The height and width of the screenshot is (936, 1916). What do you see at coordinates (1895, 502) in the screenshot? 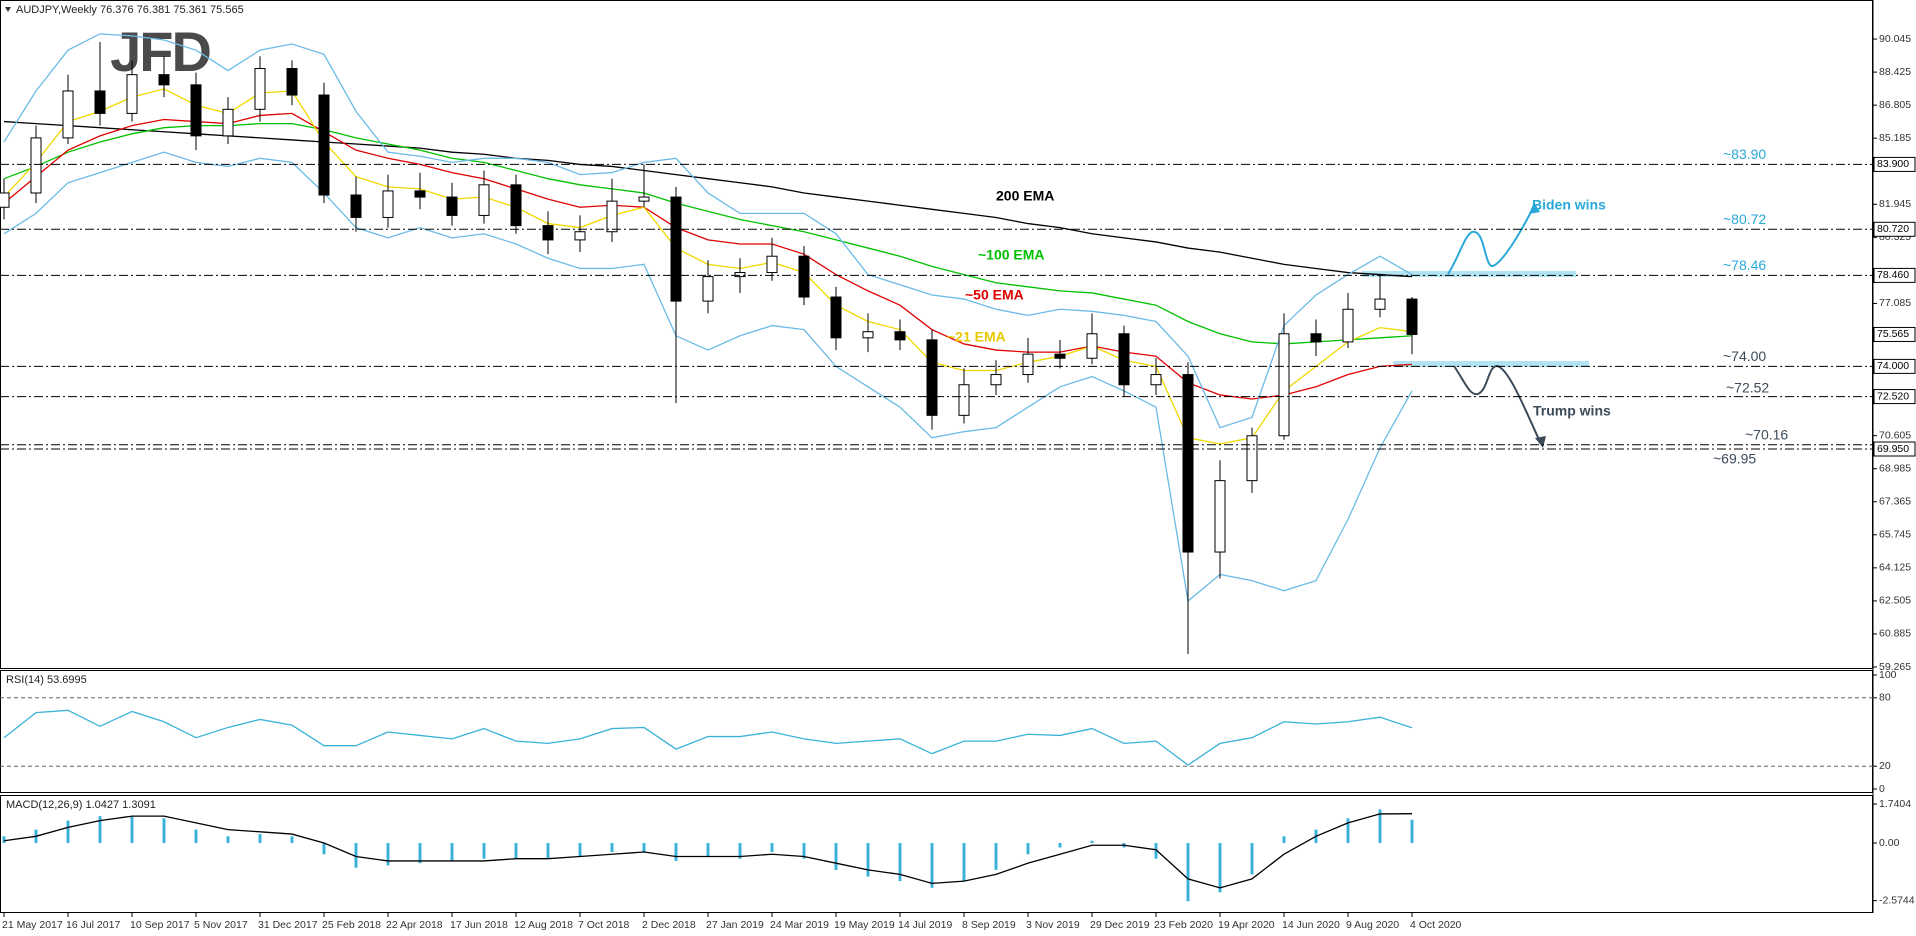
I see `y-tick-label: 67.365` at bounding box center [1895, 502].